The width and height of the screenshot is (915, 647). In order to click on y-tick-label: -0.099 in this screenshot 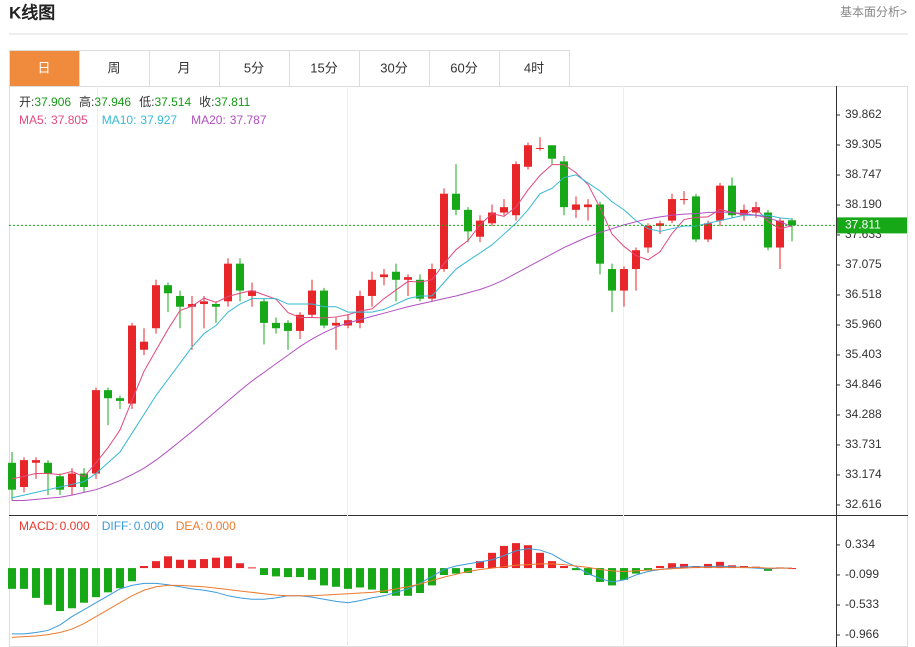, I will do `click(862, 574)`.